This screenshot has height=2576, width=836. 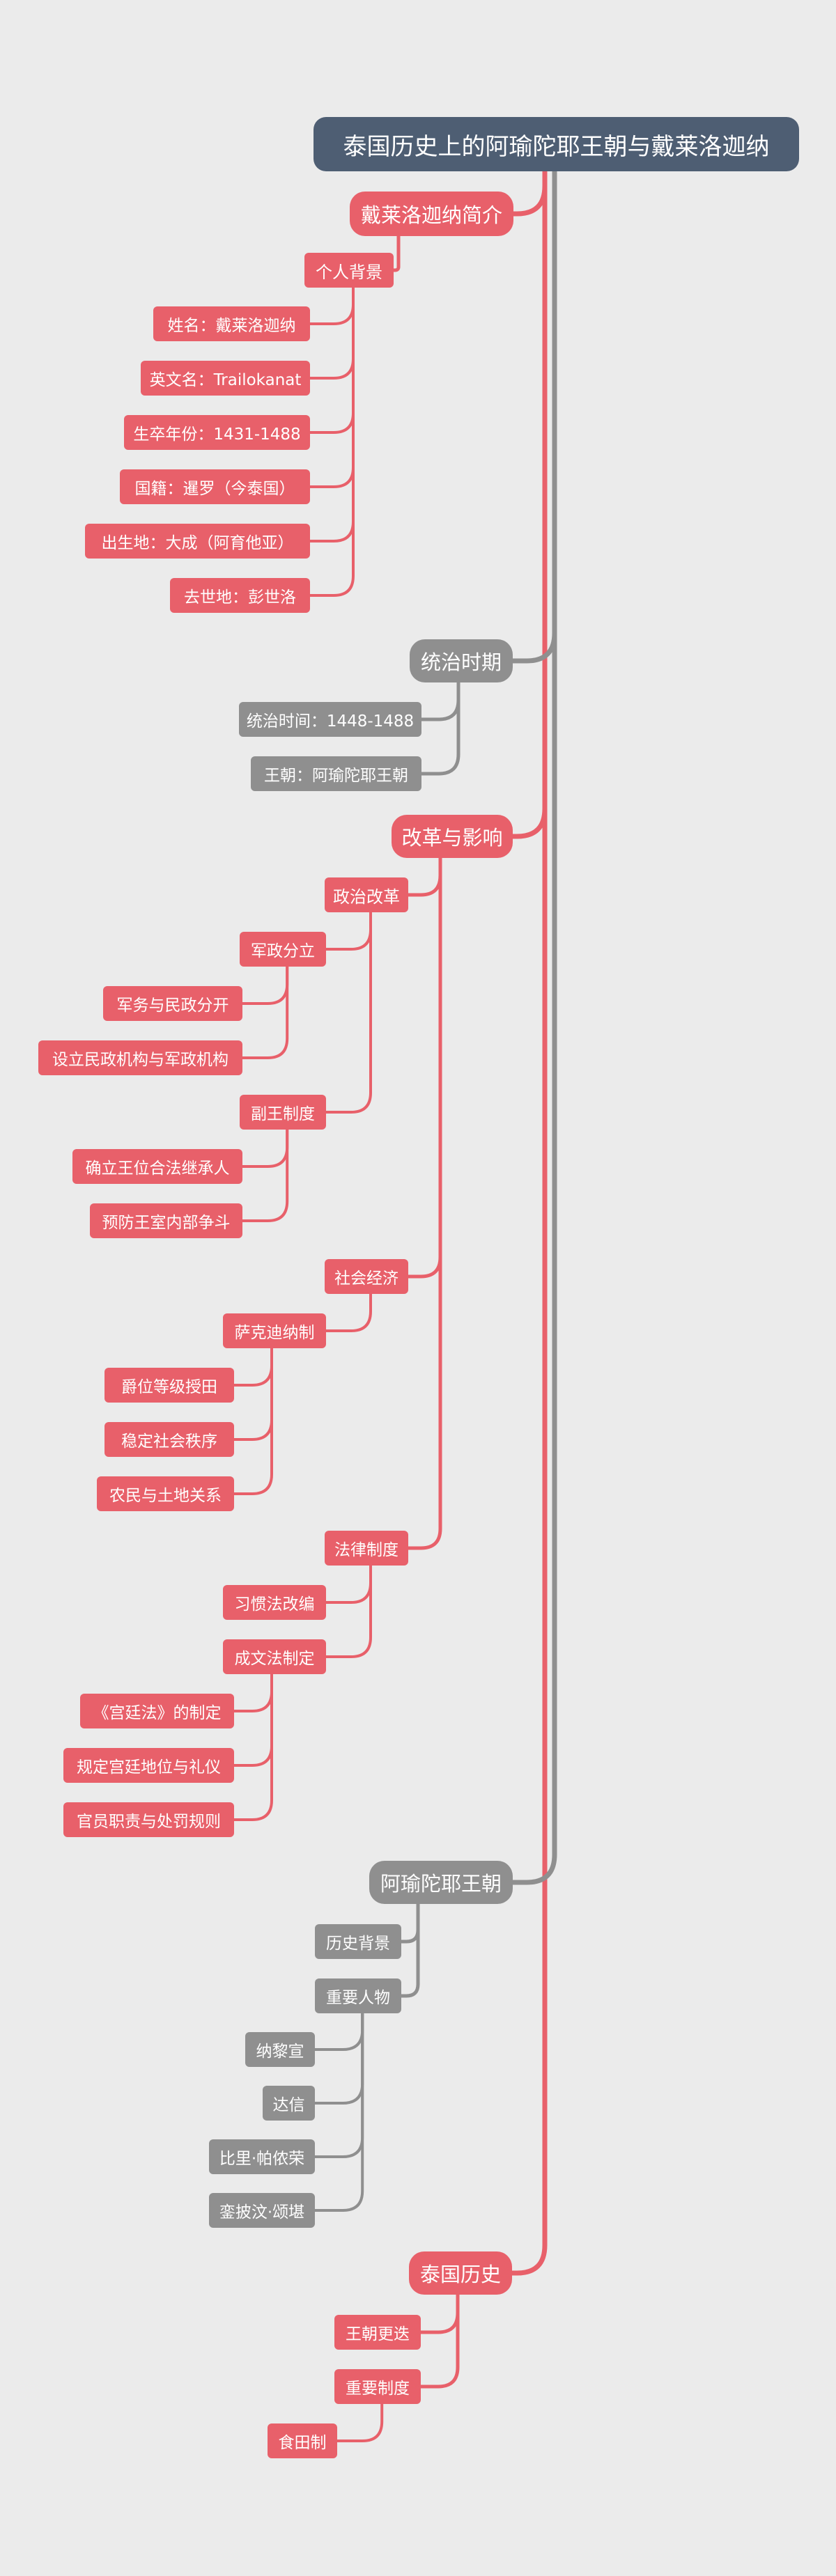 I want to click on connector-root-t4, so click(x=533, y=1025).